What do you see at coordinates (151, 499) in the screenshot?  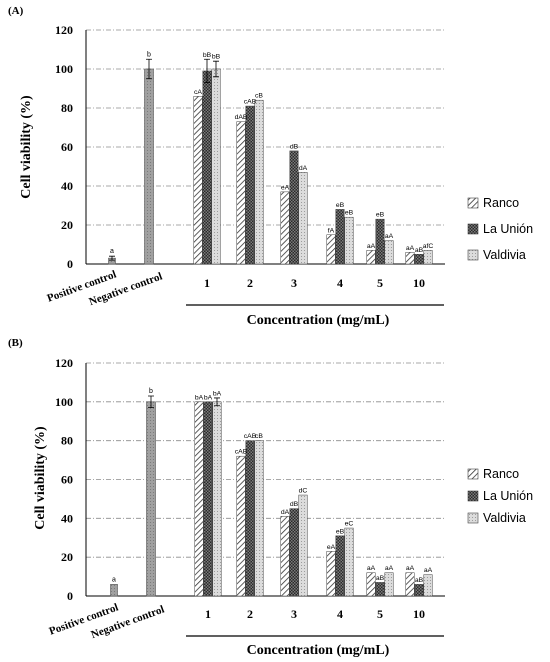 I see `bar-negative-control` at bounding box center [151, 499].